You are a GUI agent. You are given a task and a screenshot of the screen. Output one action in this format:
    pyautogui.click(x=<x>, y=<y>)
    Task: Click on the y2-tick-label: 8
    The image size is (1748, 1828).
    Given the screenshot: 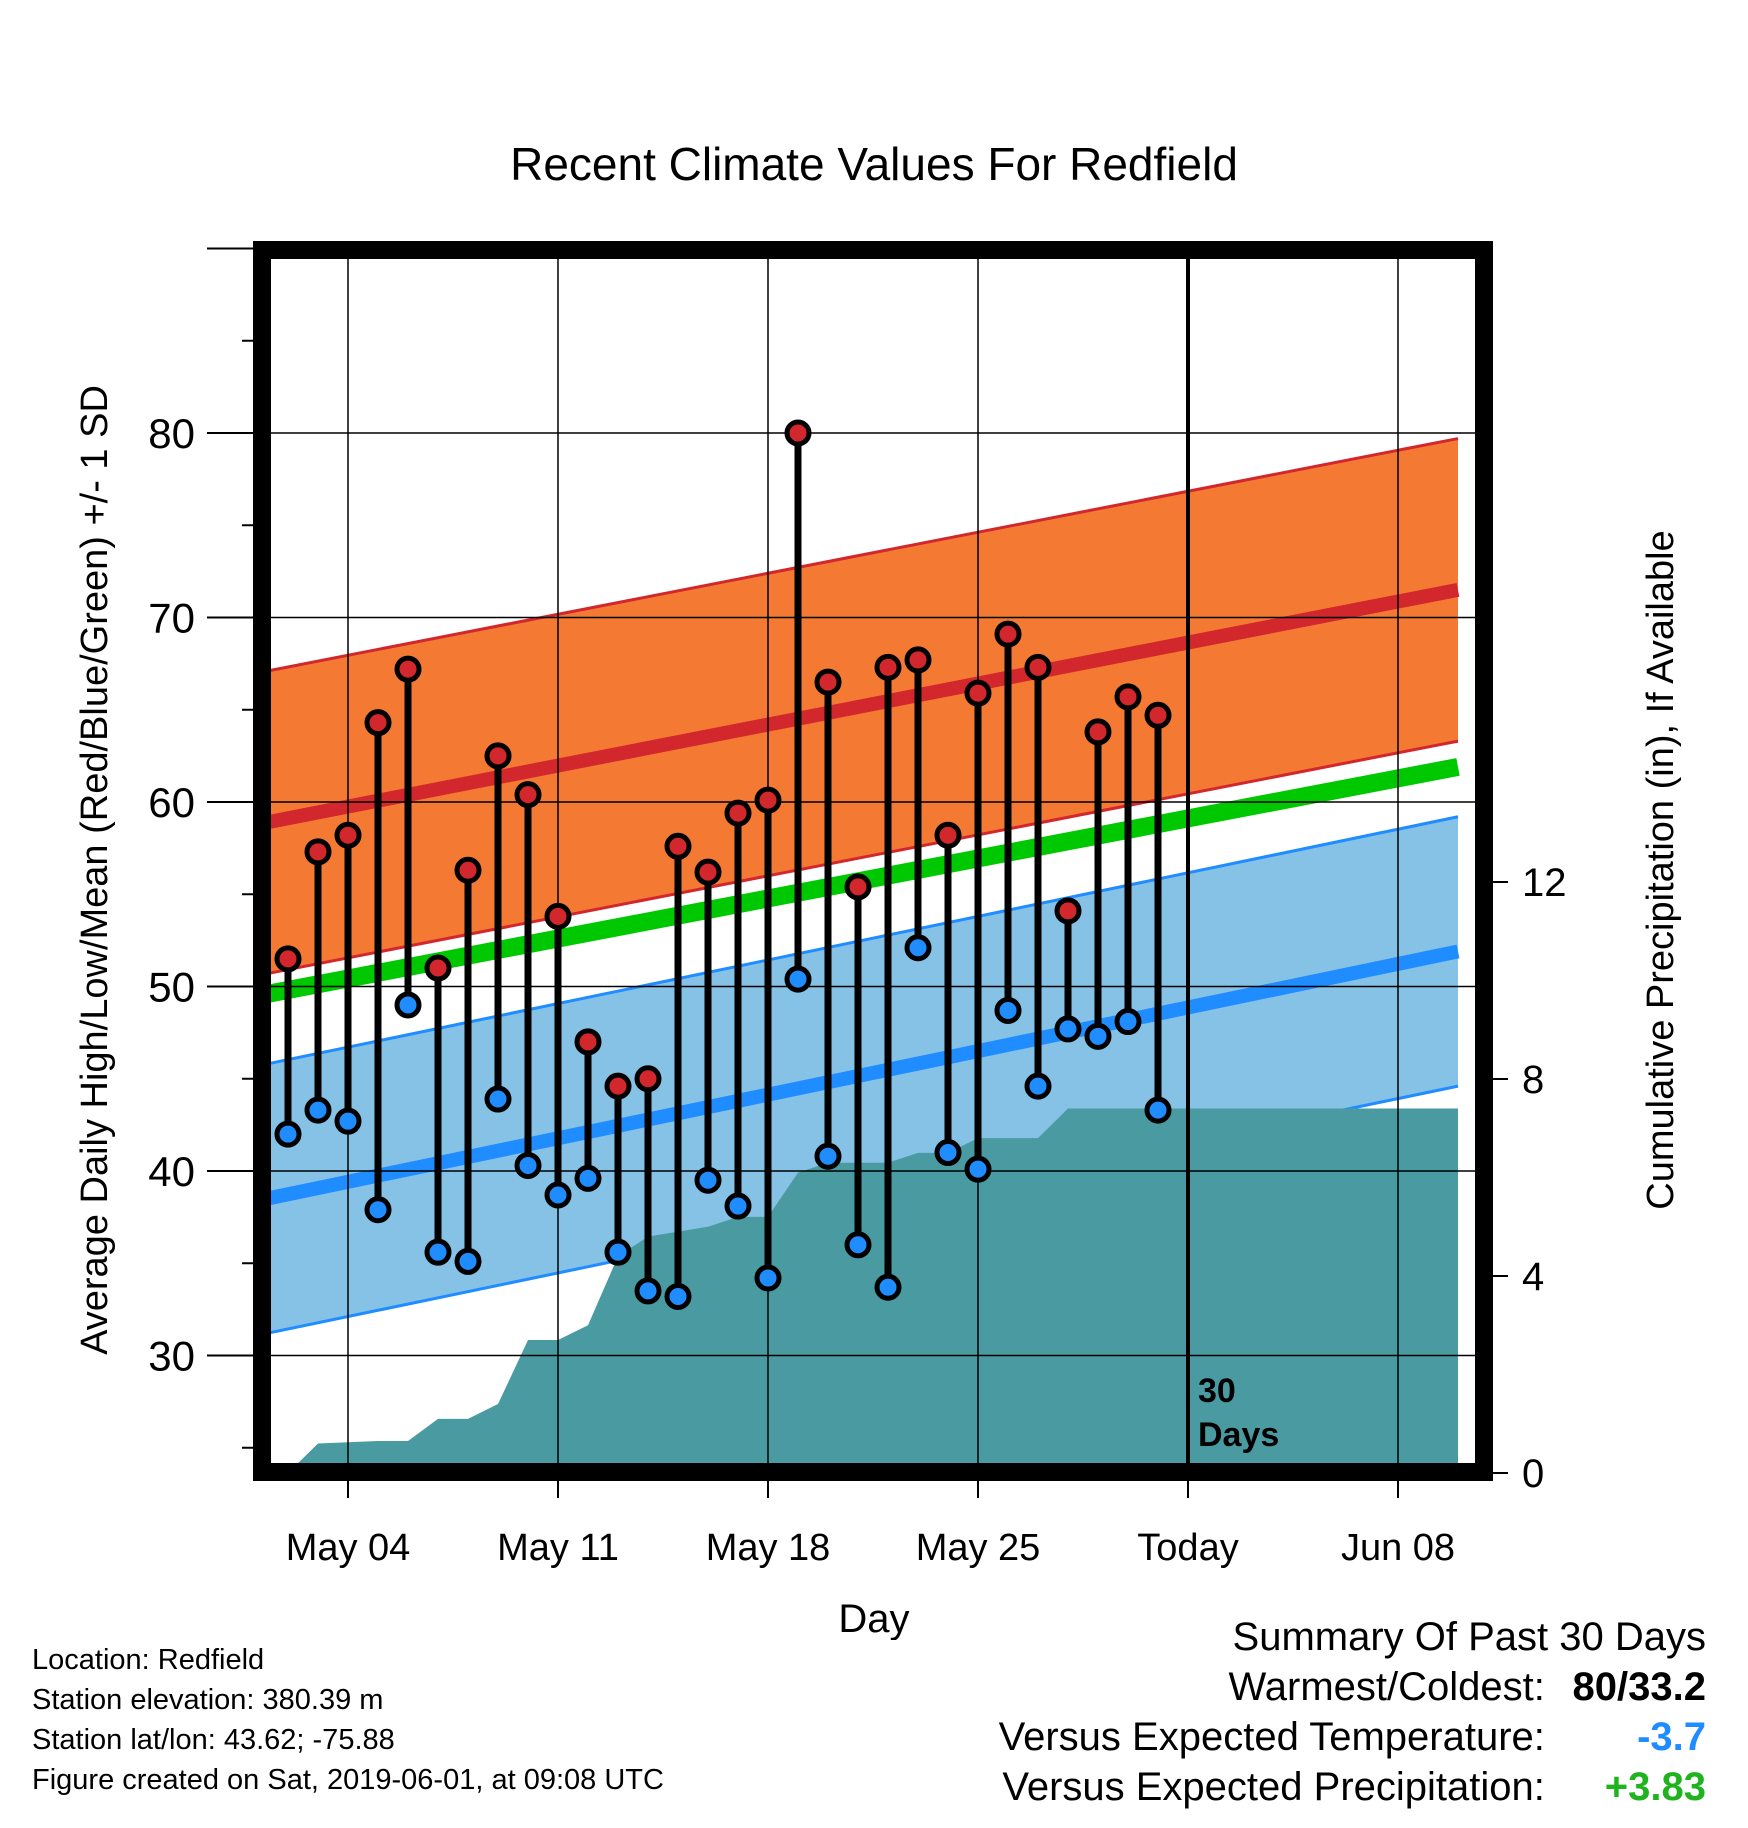 What is the action you would take?
    pyautogui.click(x=1533, y=1080)
    